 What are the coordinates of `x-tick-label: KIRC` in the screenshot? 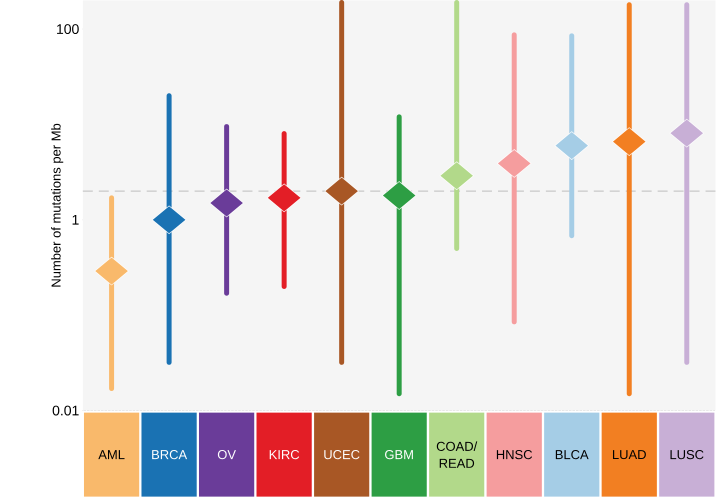 It's located at (285, 455).